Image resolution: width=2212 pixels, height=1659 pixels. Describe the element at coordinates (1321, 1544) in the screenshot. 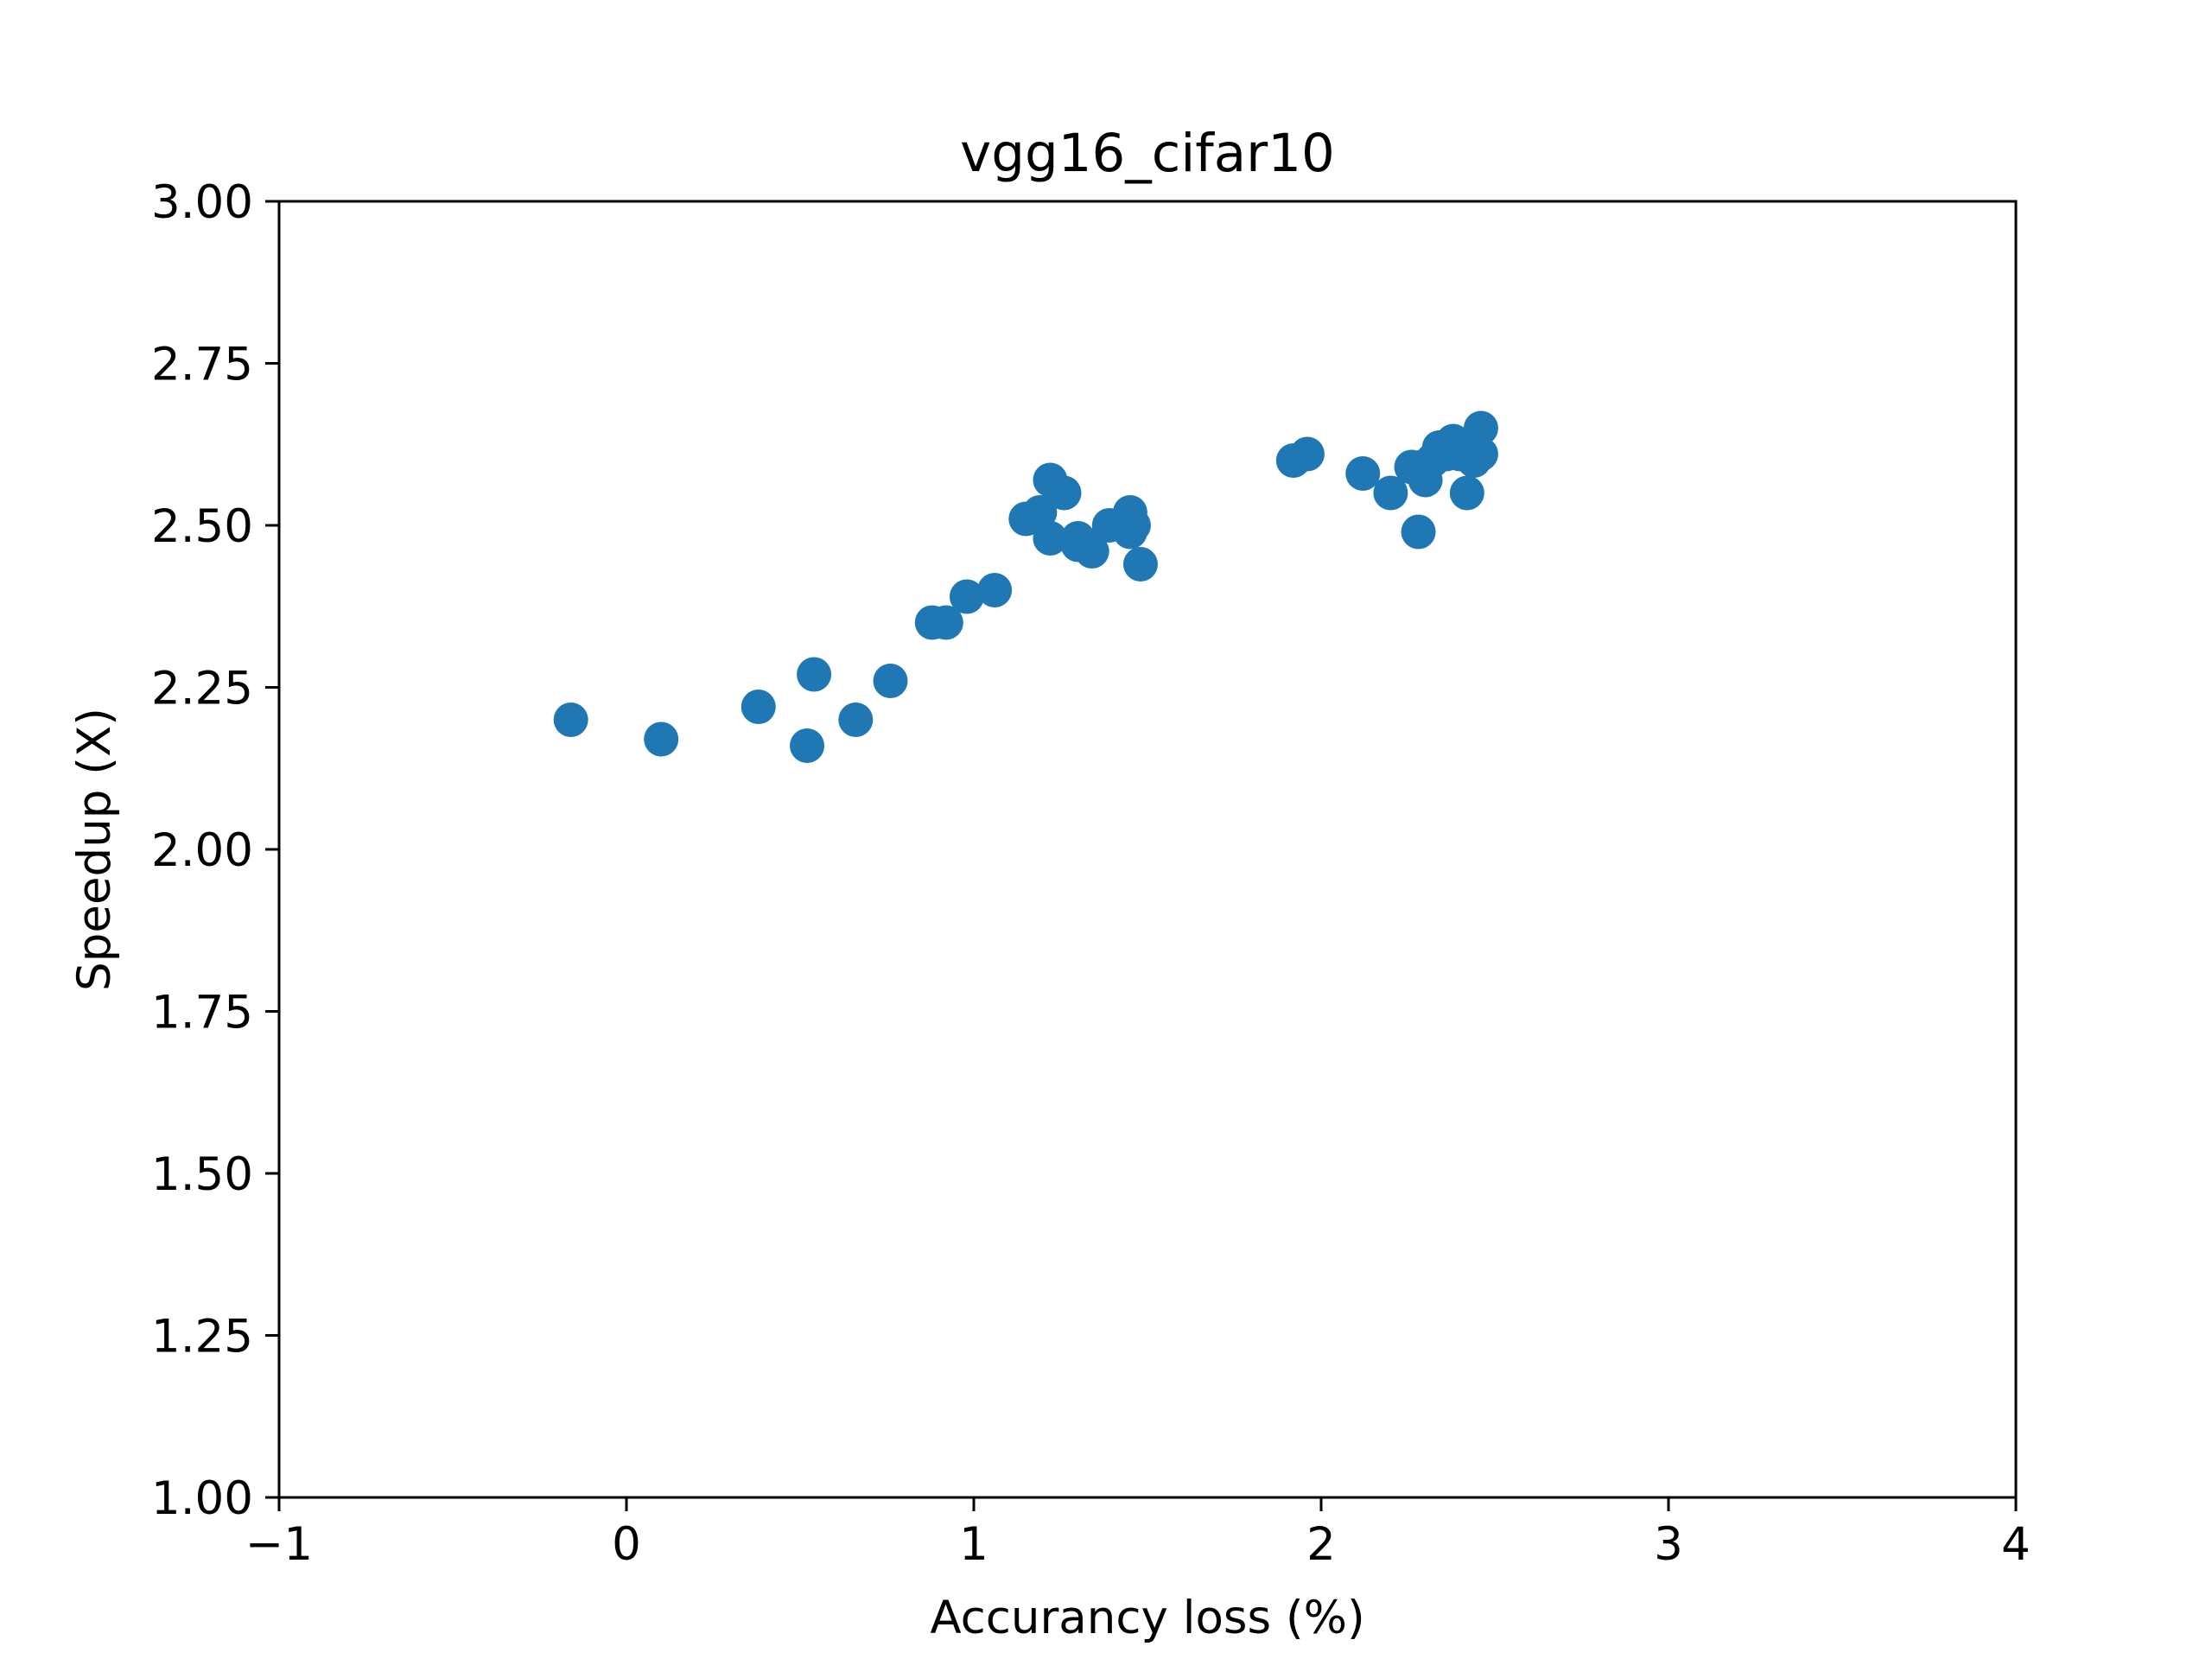

I see `x-tick-label: 2` at that location.